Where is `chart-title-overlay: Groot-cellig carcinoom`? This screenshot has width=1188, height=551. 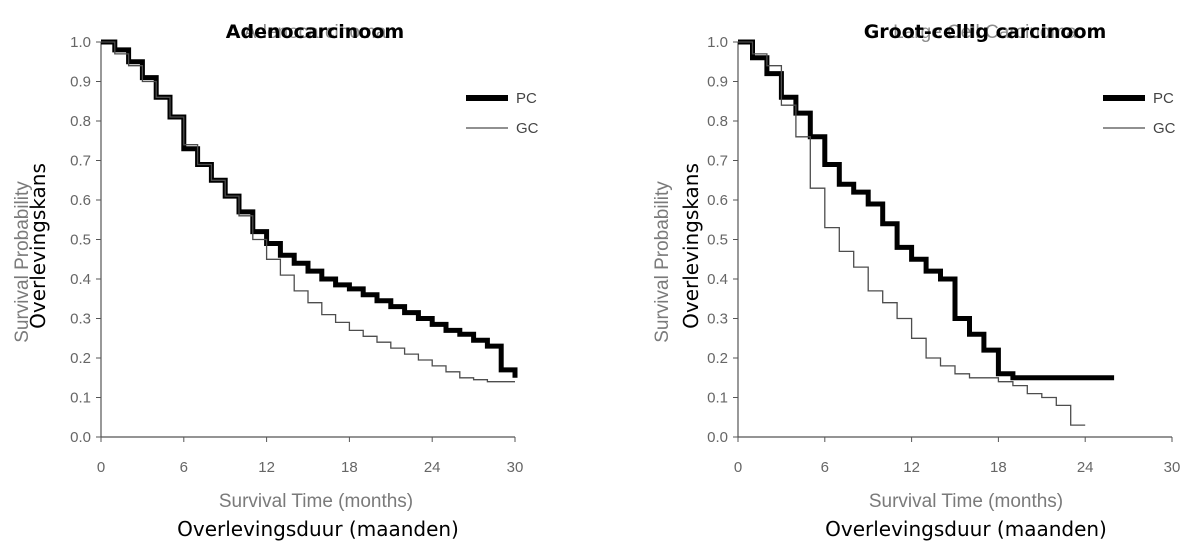 chart-title-overlay: Groot-cellig carcinoom is located at coordinates (985, 32).